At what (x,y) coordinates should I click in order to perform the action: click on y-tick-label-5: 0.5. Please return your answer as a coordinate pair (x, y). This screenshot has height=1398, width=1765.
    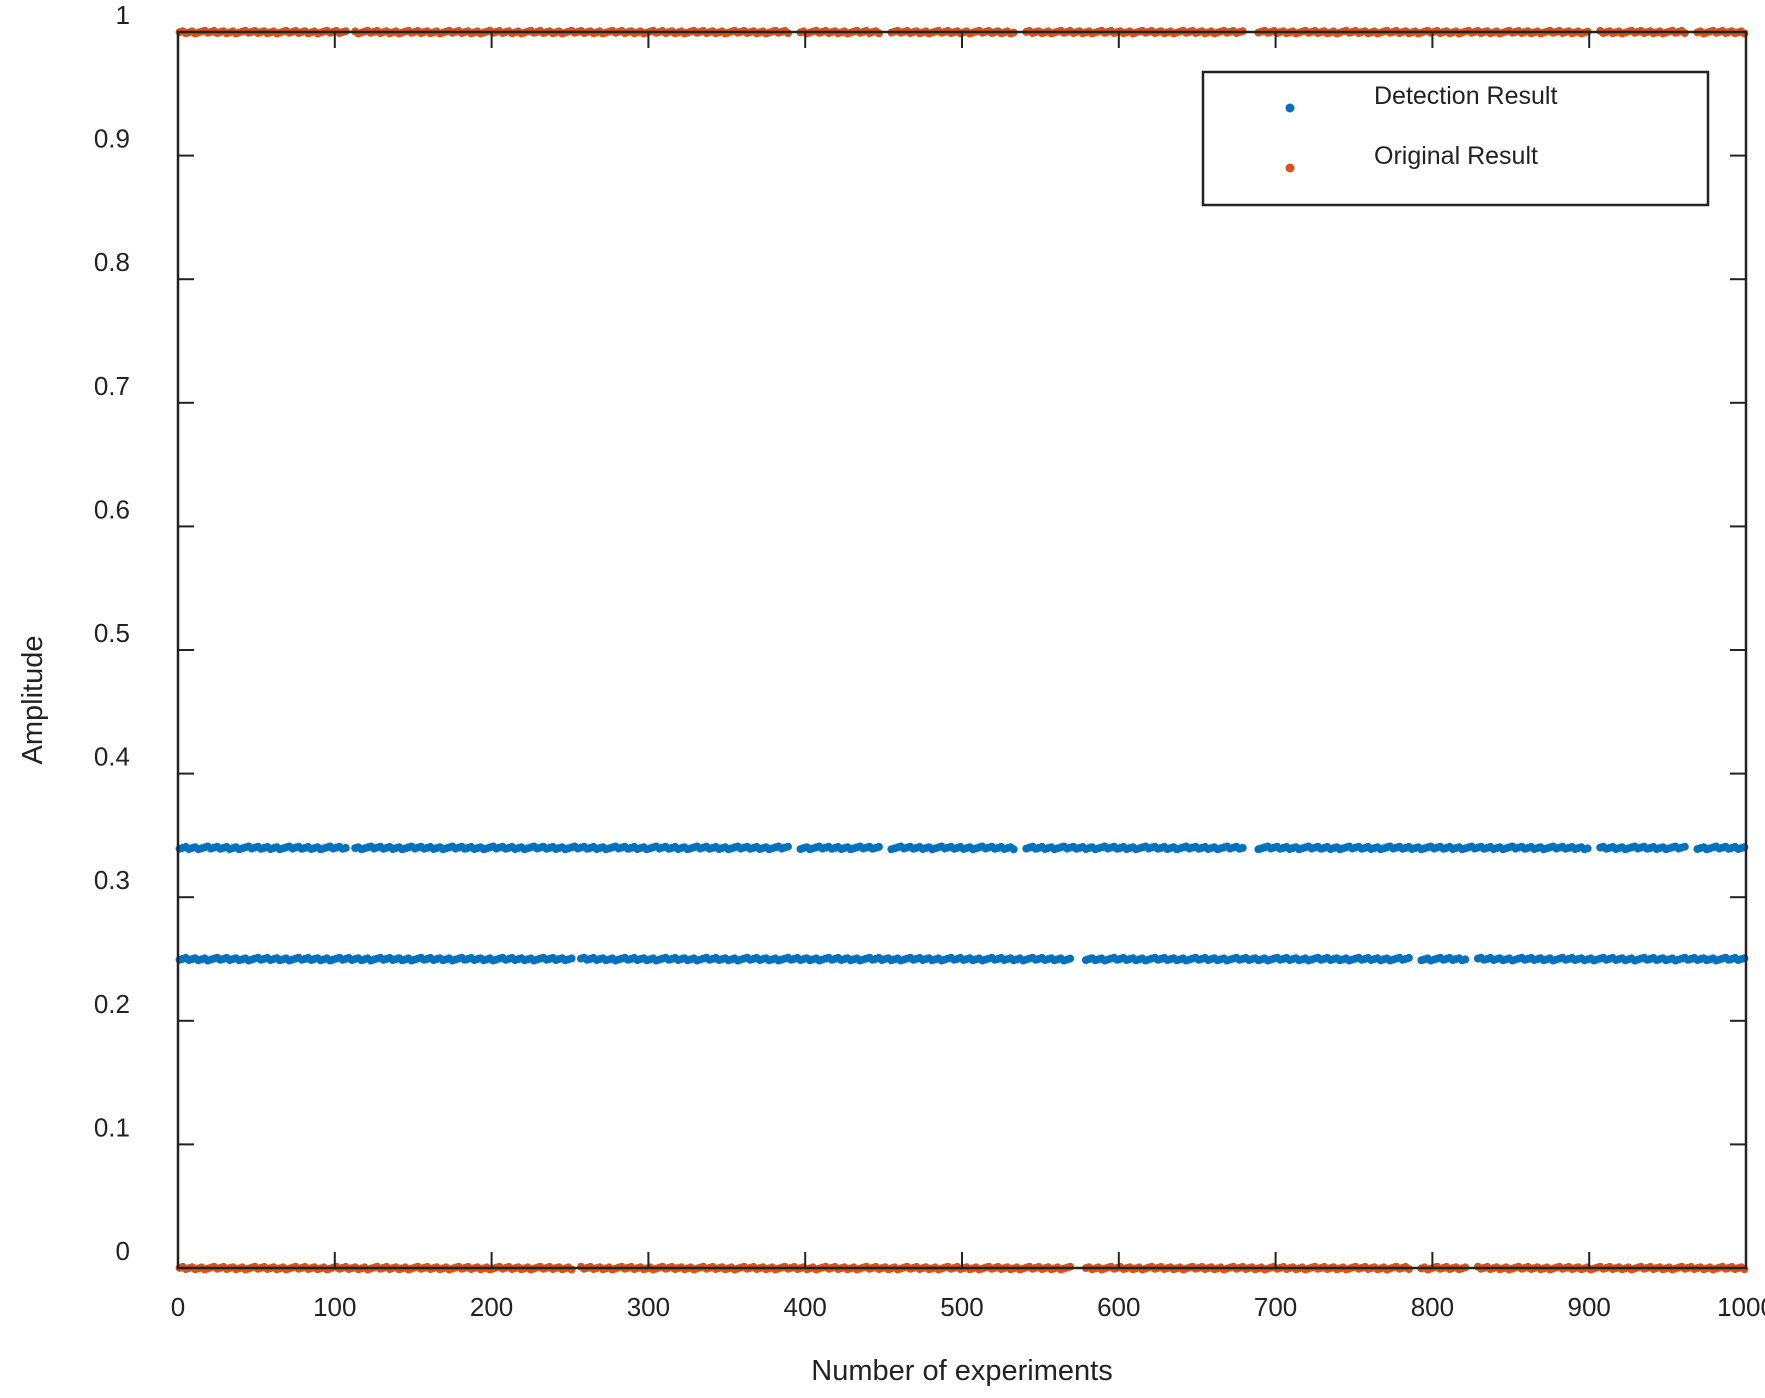
    Looking at the image, I should click on (112, 633).